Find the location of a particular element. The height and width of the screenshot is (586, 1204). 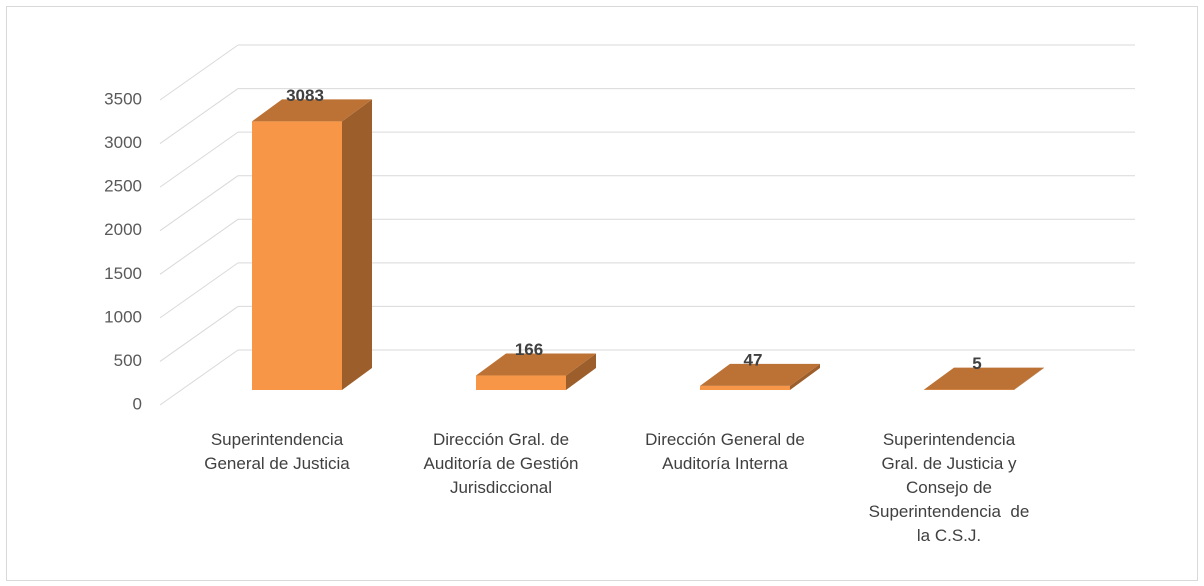

value-label: 166 is located at coordinates (529, 349).